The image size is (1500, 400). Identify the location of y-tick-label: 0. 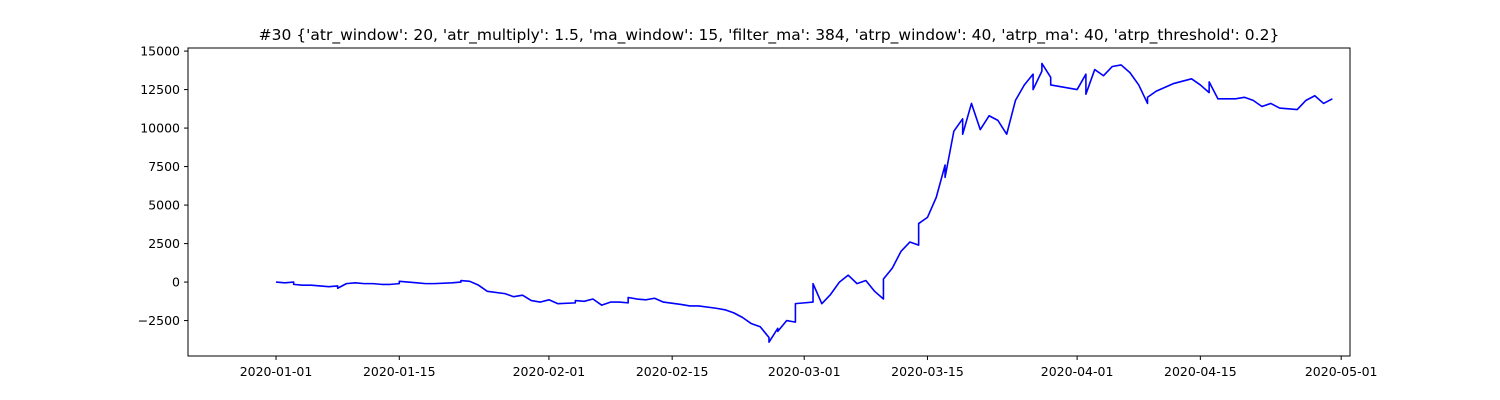
(176, 282).